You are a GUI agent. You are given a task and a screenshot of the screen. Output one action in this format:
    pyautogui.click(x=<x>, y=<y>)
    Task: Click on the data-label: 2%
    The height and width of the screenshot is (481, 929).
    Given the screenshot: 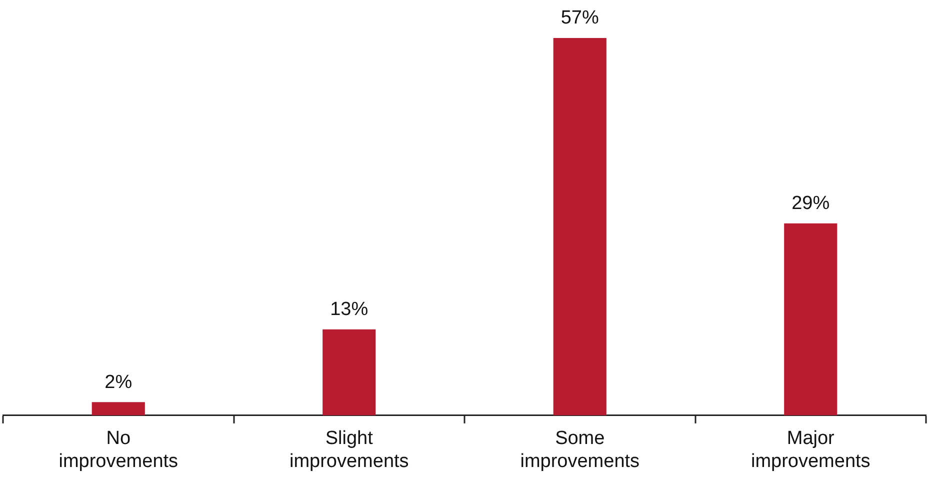 What is the action you would take?
    pyautogui.click(x=118, y=382)
    